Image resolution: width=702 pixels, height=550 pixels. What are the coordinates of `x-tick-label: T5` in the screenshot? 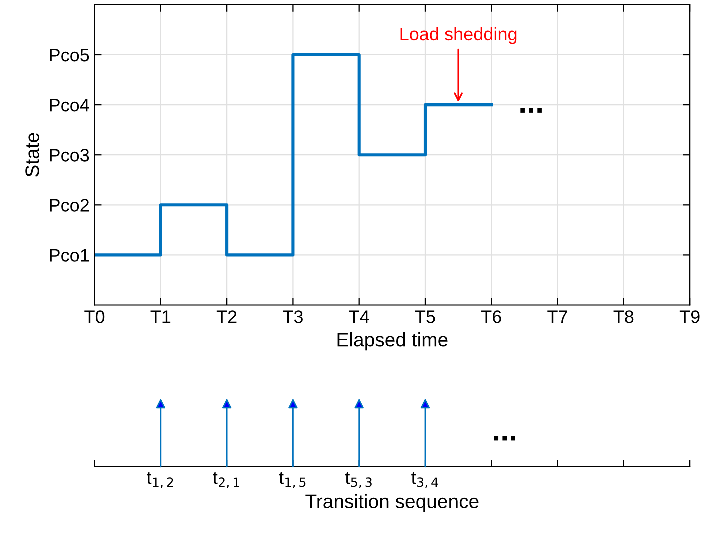 It's located at (425, 317).